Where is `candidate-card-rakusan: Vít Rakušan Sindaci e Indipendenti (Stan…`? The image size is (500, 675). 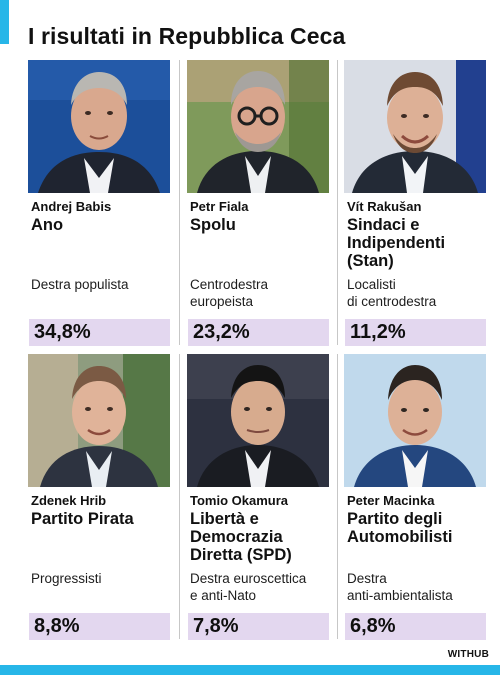
candidate-card-rakusan: Vít Rakušan Sindaci e Indipendenti (Stan… is located at coordinates (415, 203).